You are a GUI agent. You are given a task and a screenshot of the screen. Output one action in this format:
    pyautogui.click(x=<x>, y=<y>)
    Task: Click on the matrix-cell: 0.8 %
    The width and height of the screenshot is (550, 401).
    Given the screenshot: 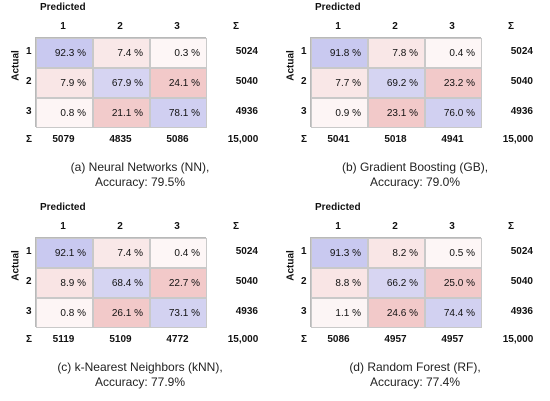 What is the action you would take?
    pyautogui.click(x=64, y=313)
    